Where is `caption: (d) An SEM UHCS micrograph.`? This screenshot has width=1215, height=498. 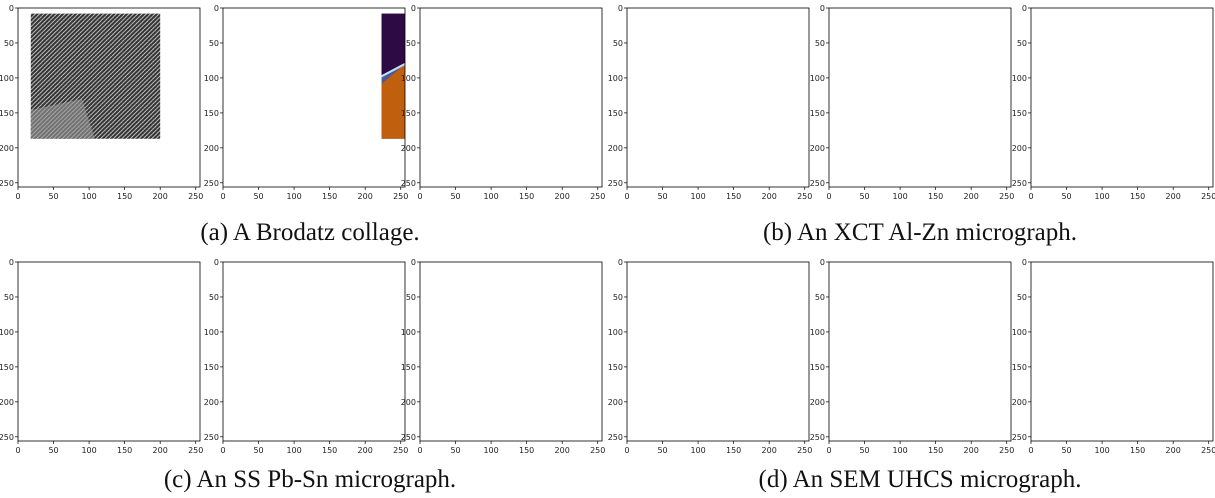
caption: (d) An SEM UHCS micrograph. is located at coordinates (920, 479).